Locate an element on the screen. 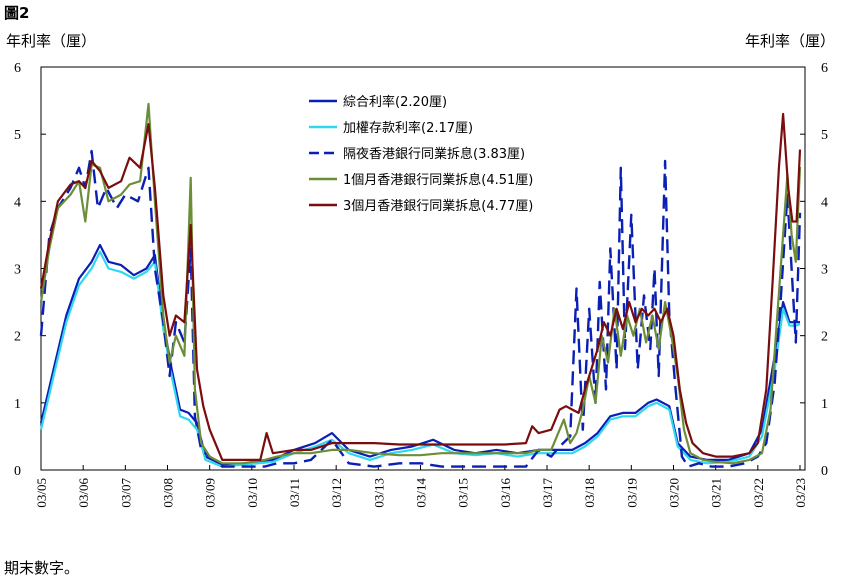  y-tick-label-right: 4 is located at coordinates (824, 202).